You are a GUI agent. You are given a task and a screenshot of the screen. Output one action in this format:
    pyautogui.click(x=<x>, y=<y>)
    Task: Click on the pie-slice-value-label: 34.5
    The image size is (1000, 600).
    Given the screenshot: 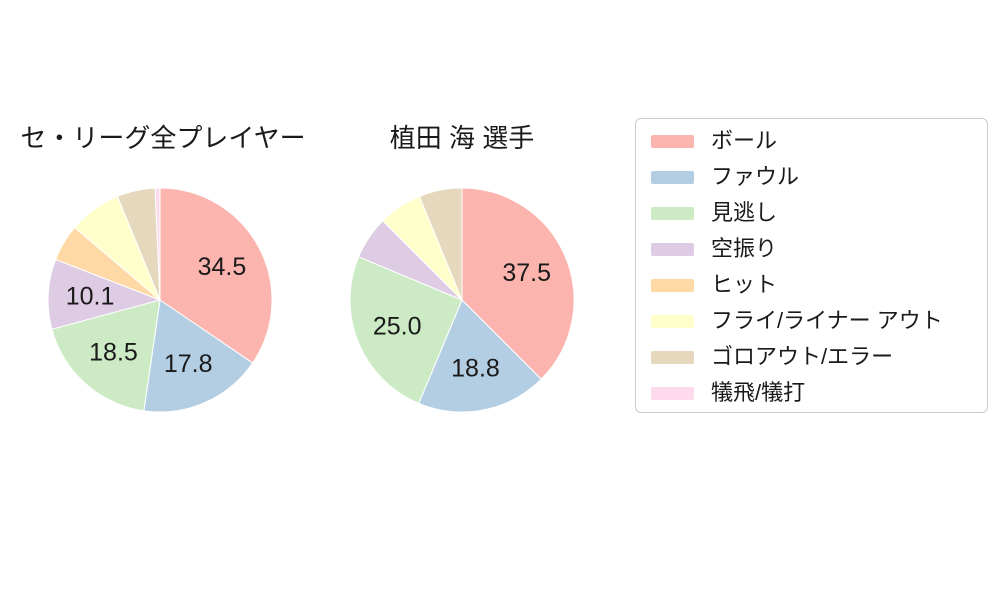 What is the action you would take?
    pyautogui.click(x=222, y=267)
    